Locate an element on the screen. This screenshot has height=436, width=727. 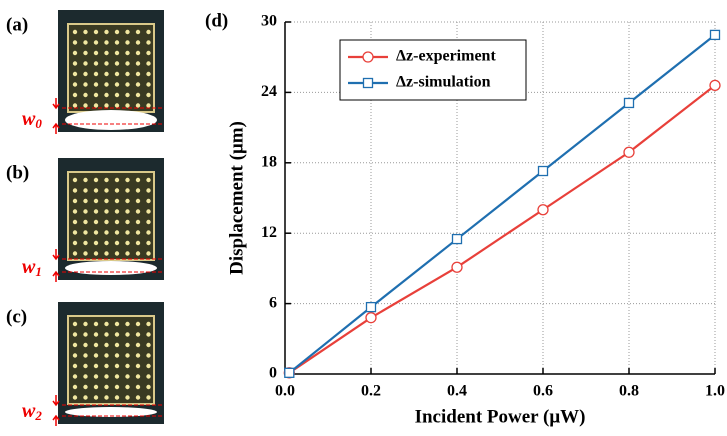
y-tick-label: 6 is located at coordinates (273, 302).